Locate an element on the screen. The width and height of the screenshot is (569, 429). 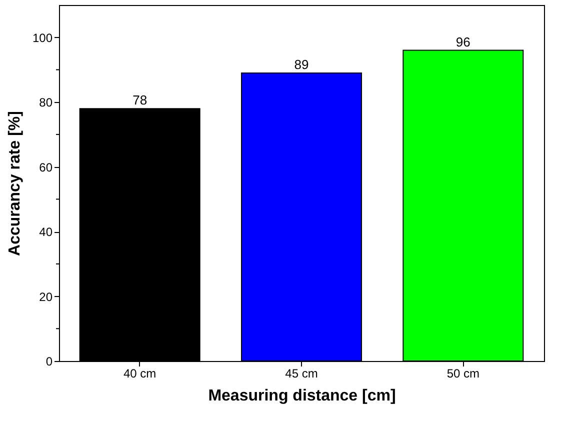
data-label: 96 is located at coordinates (463, 42).